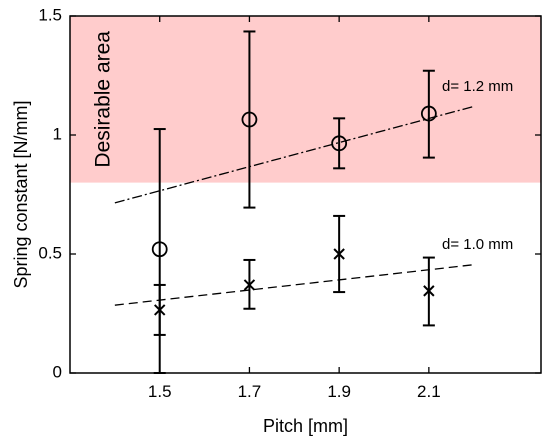  What do you see at coordinates (339, 391) in the screenshot?
I see `x-tick-label: 1.9` at bounding box center [339, 391].